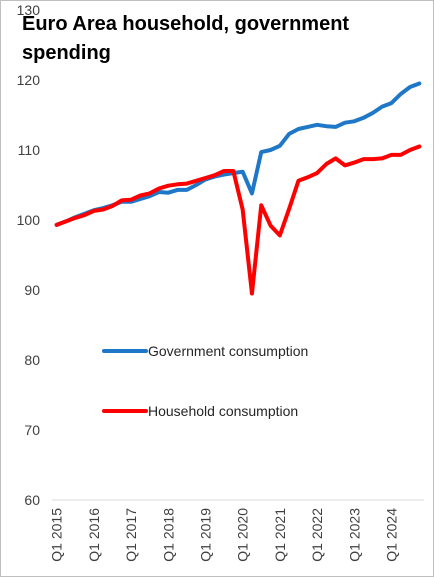 Image resolution: width=434 pixels, height=577 pixels. Describe the element at coordinates (32, 500) in the screenshot. I see `y-tick-label: 60` at that location.